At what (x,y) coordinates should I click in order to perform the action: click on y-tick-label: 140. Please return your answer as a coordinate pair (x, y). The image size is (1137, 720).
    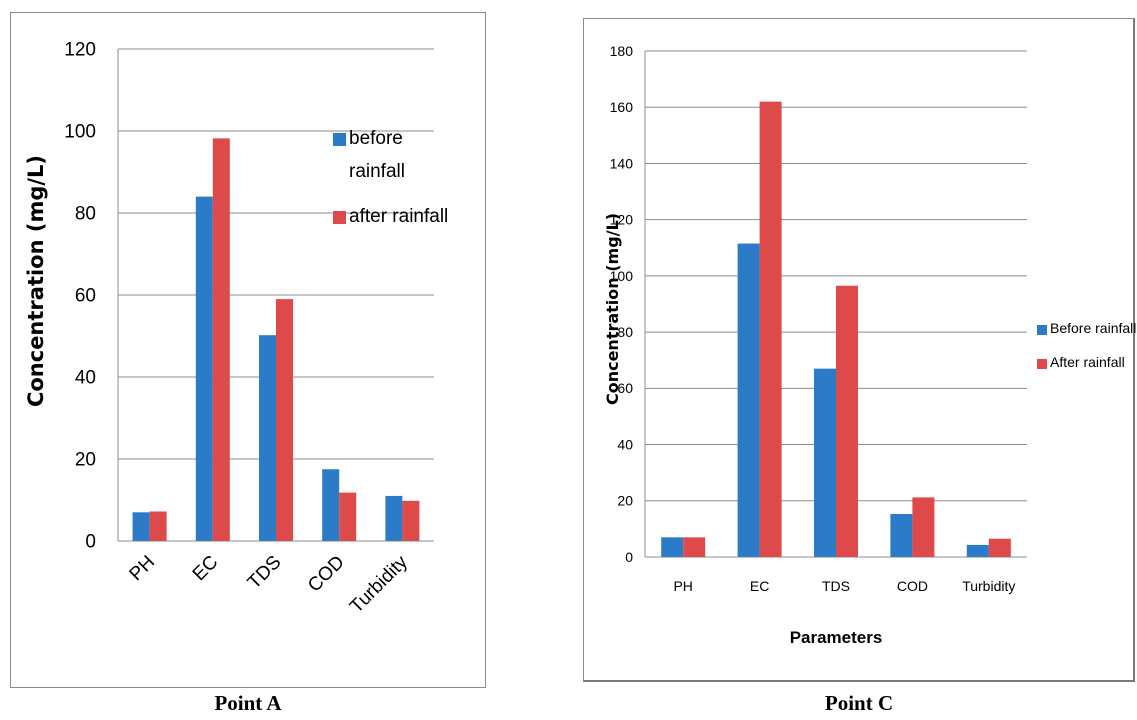
    Looking at the image, I should click on (622, 163).